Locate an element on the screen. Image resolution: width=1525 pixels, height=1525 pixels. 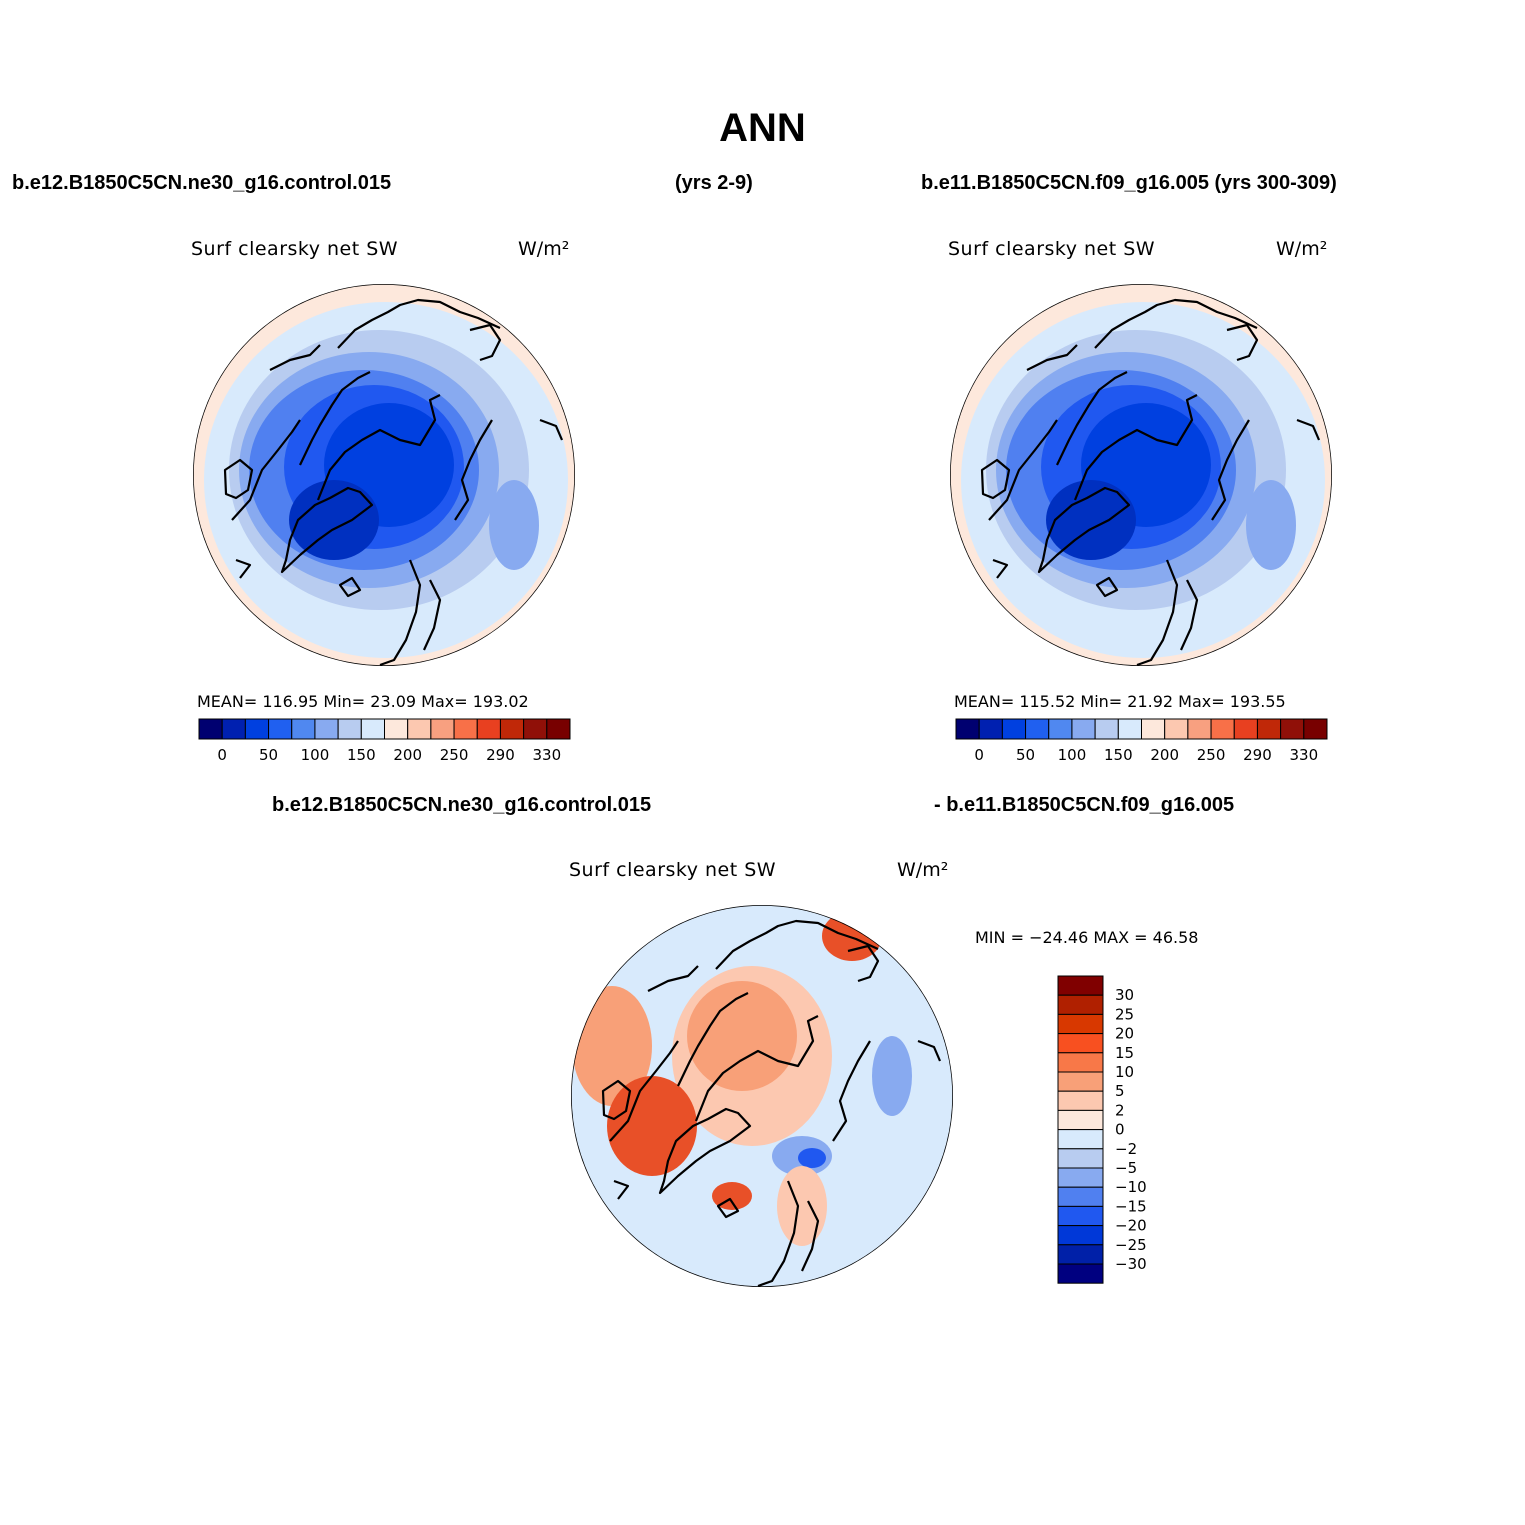
left-coastlines is located at coordinates (393, 482).